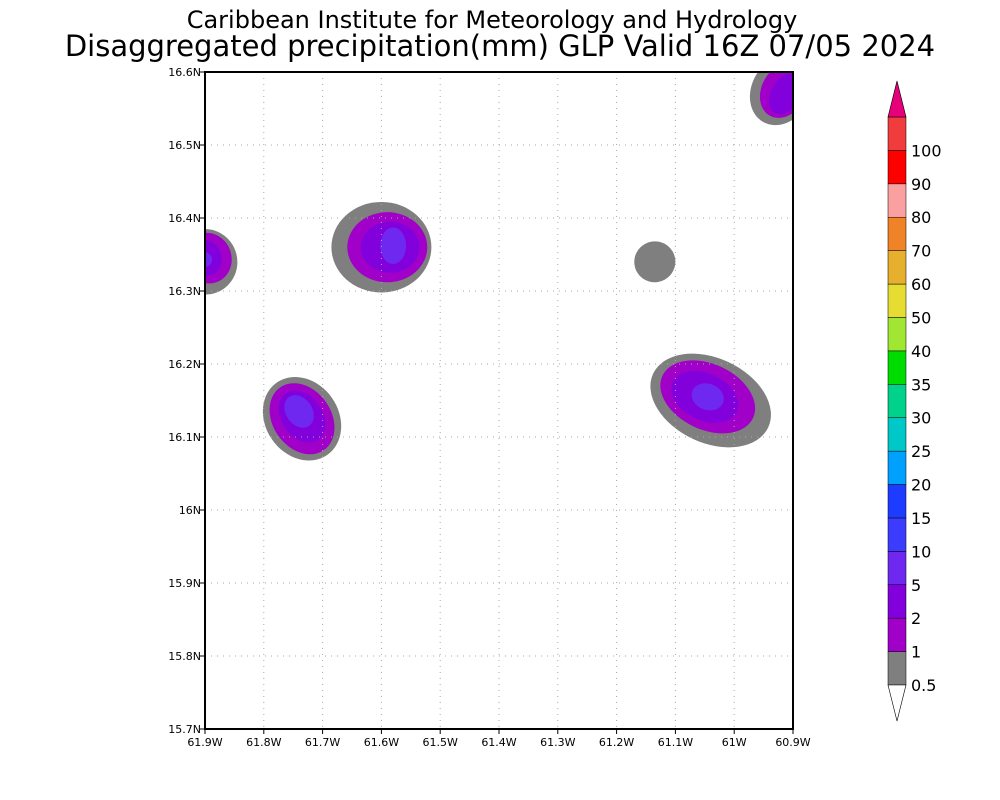 This screenshot has height=800, width=1000. I want to click on y-tick-label: 16N, so click(190, 510).